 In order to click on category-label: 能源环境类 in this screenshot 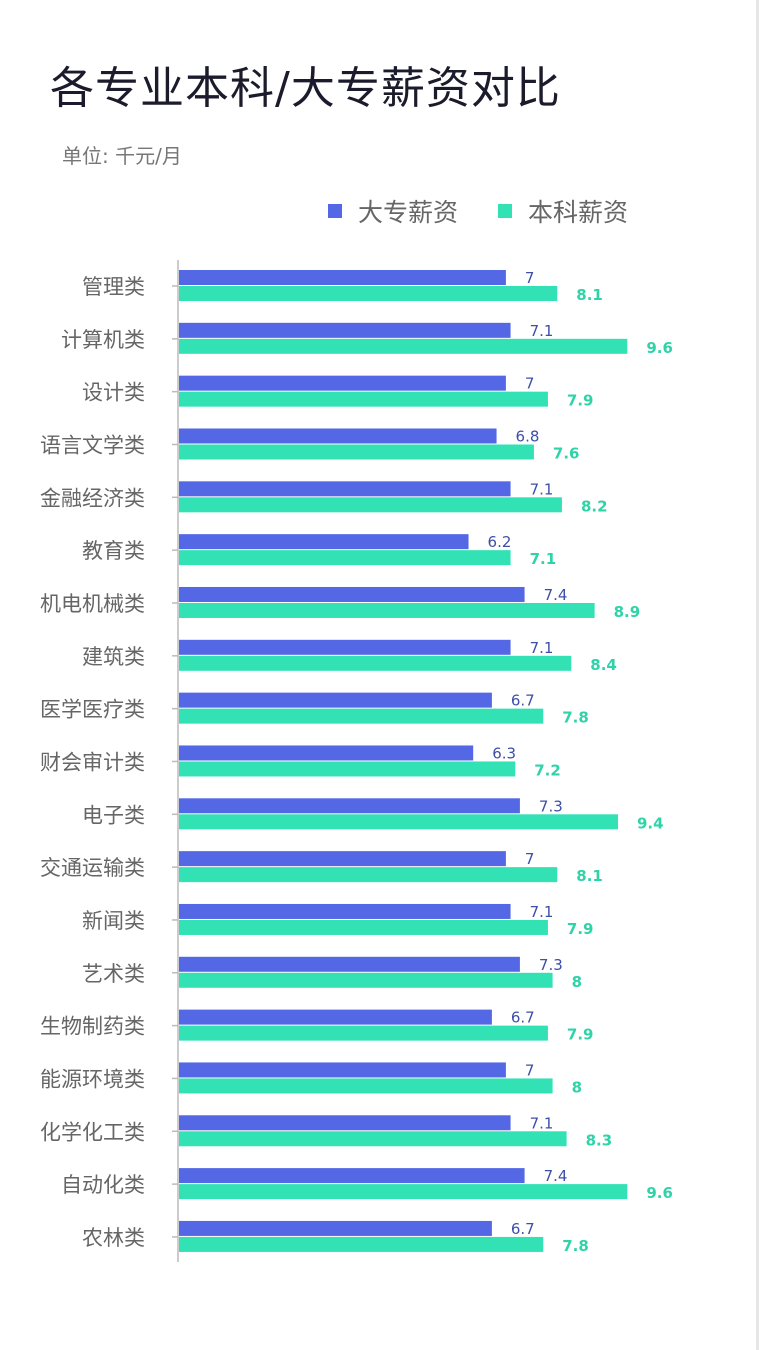, I will do `click(92, 1079)`.